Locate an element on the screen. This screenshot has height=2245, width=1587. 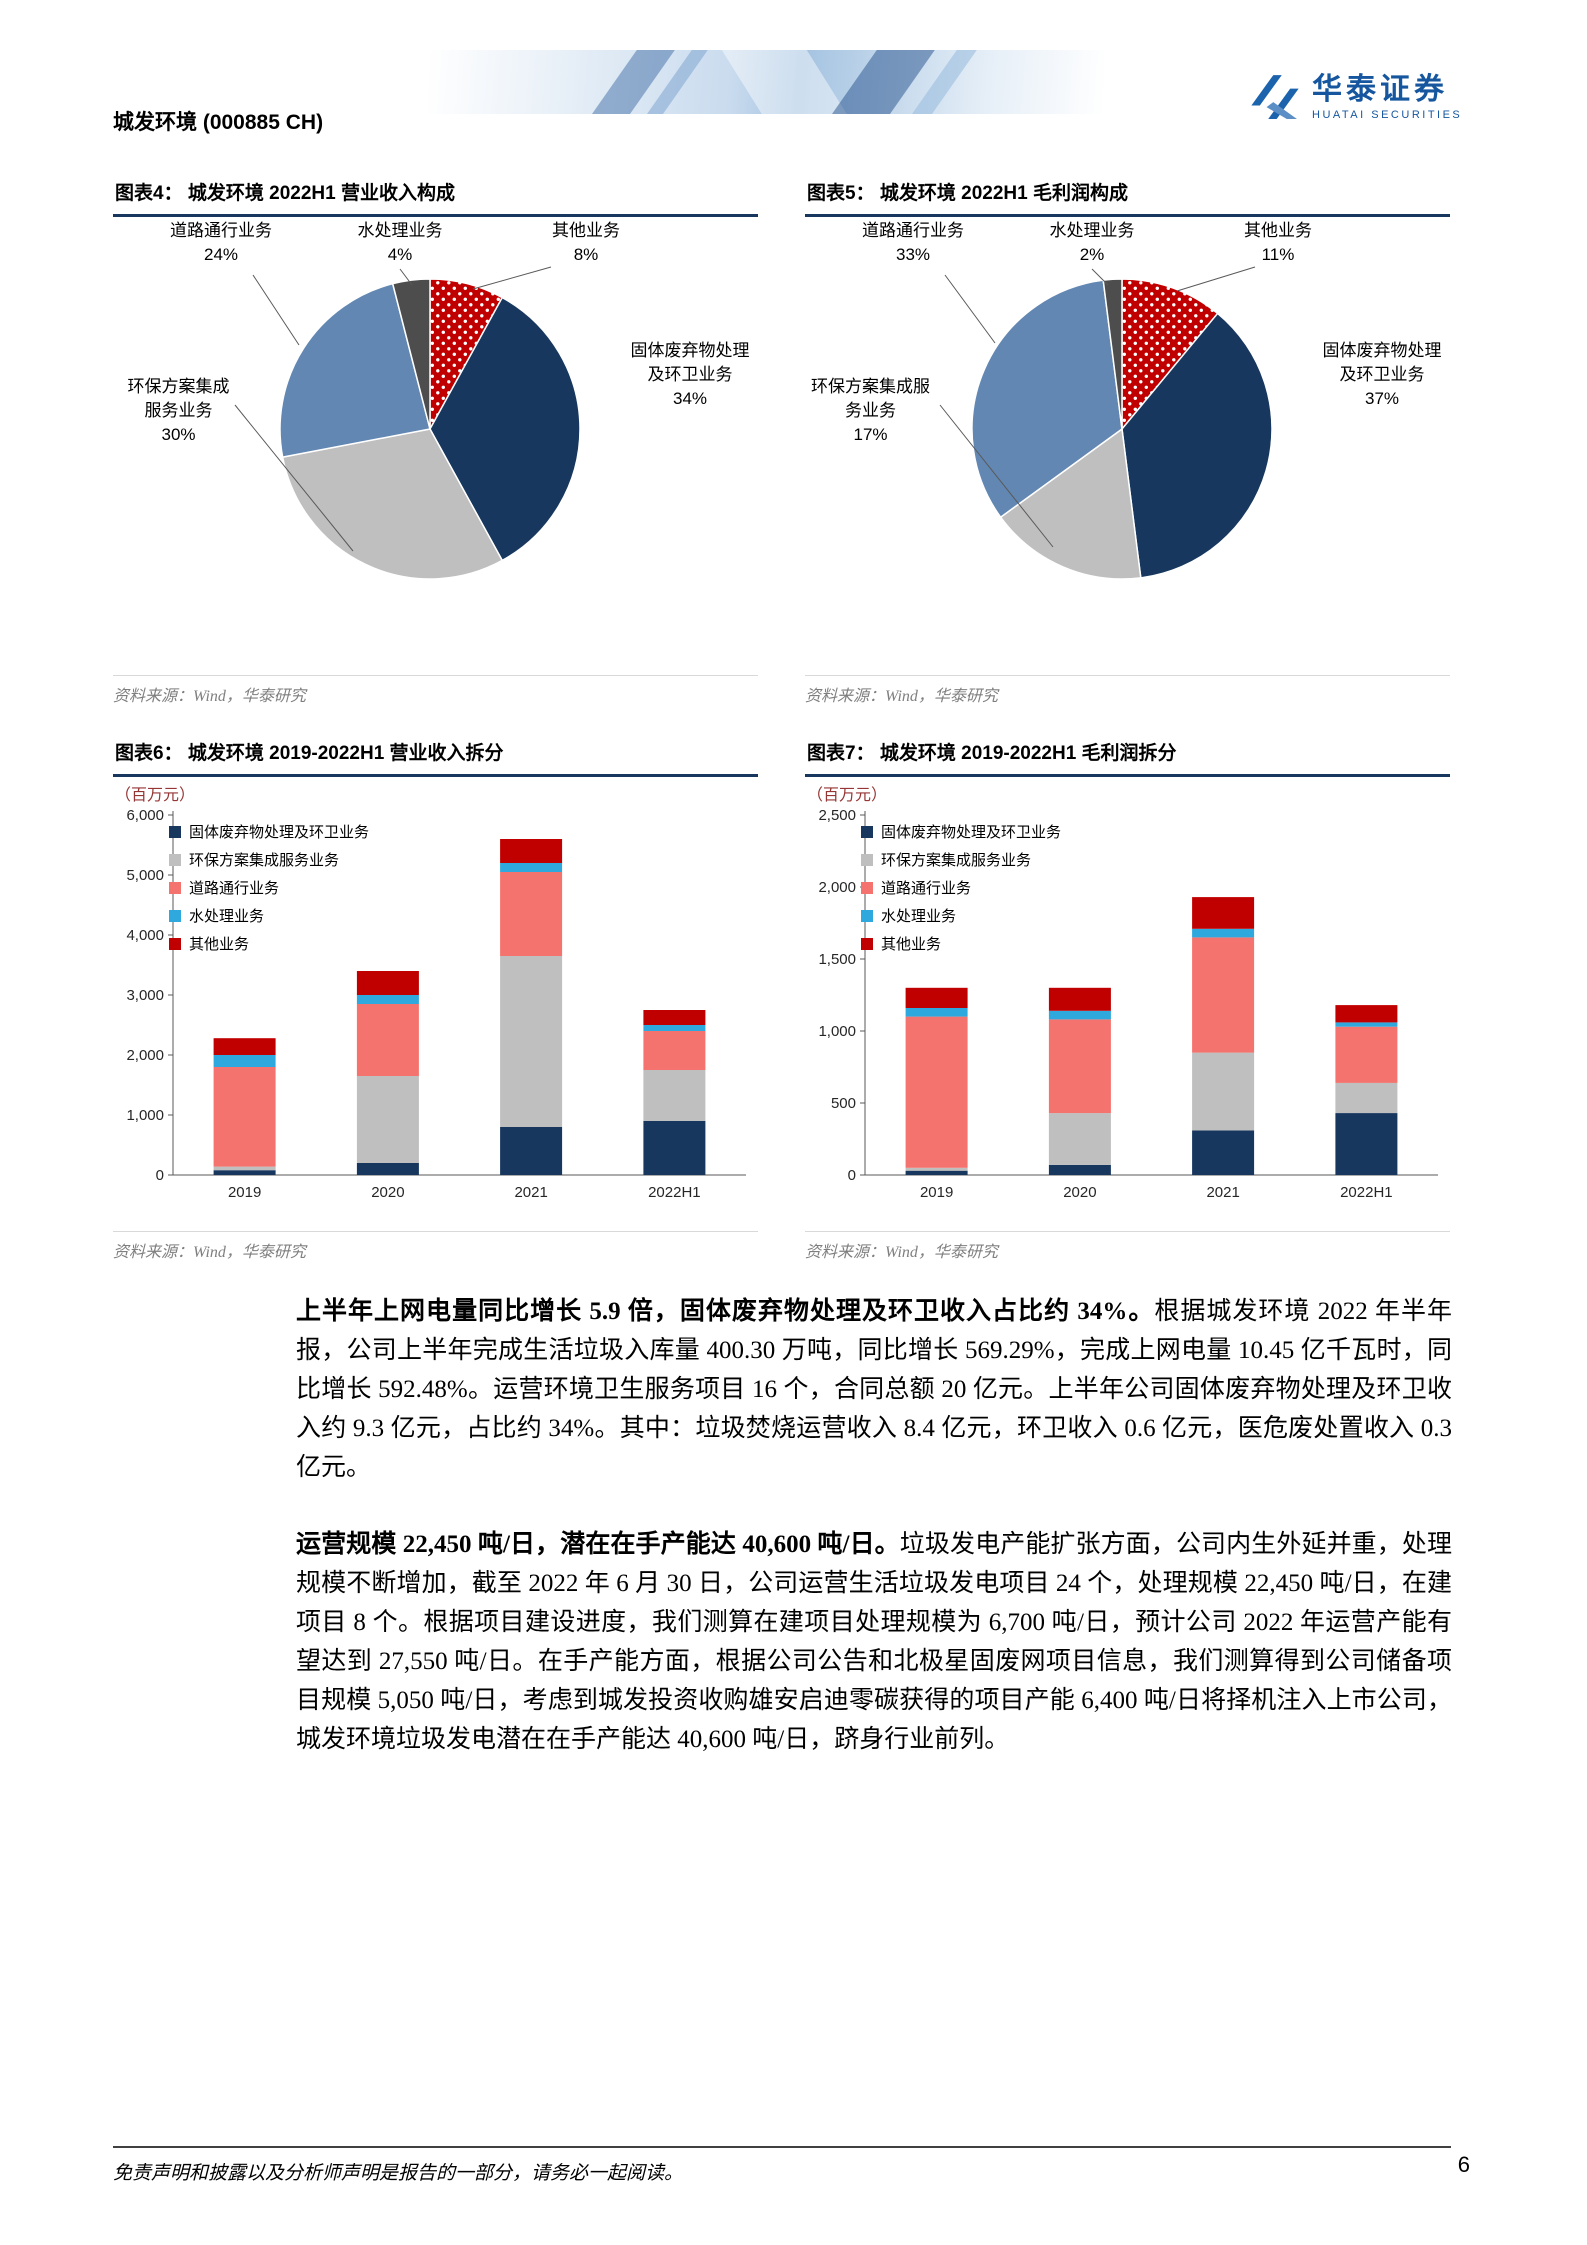
pie-label-road: 道路通行业务 24% is located at coordinates (221, 242).